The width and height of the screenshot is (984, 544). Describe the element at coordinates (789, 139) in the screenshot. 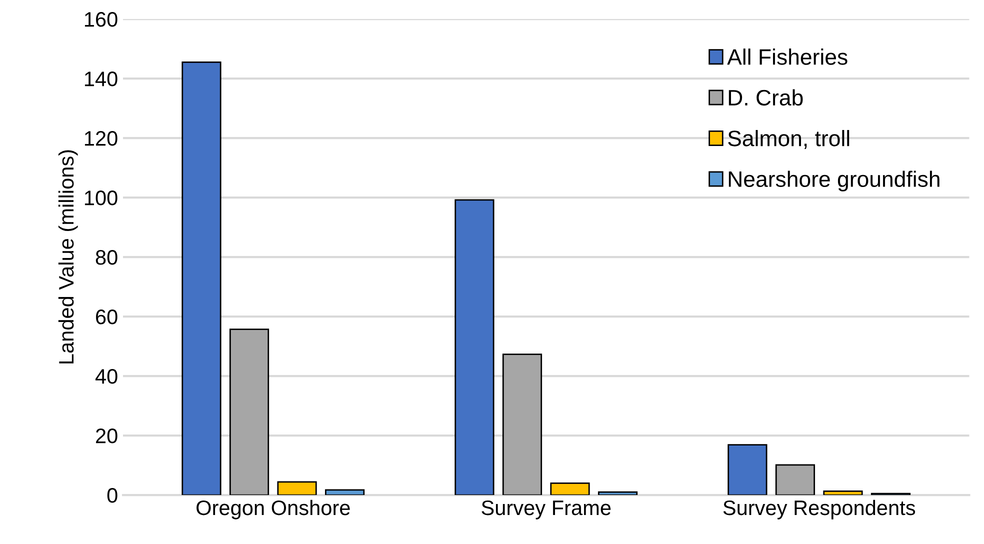

I see `legend-label: Salmon, troll` at that location.